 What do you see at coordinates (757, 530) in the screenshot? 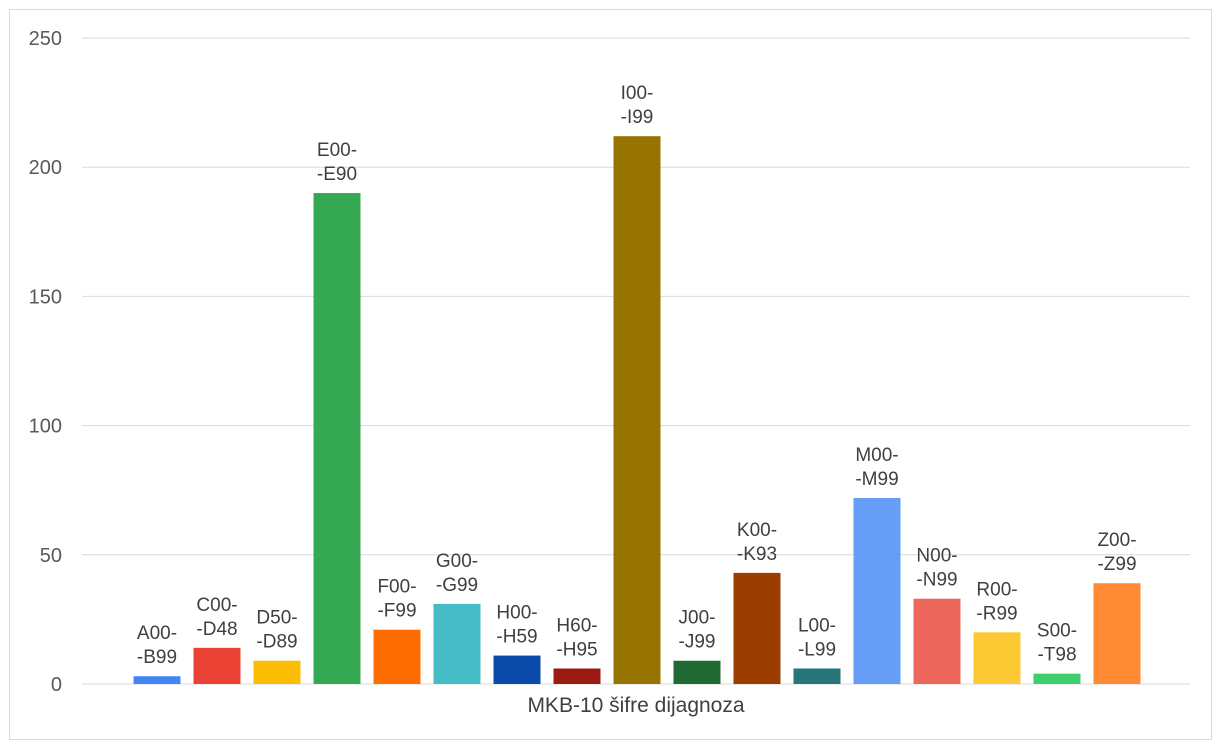
I see `bar-category-label: K00-` at bounding box center [757, 530].